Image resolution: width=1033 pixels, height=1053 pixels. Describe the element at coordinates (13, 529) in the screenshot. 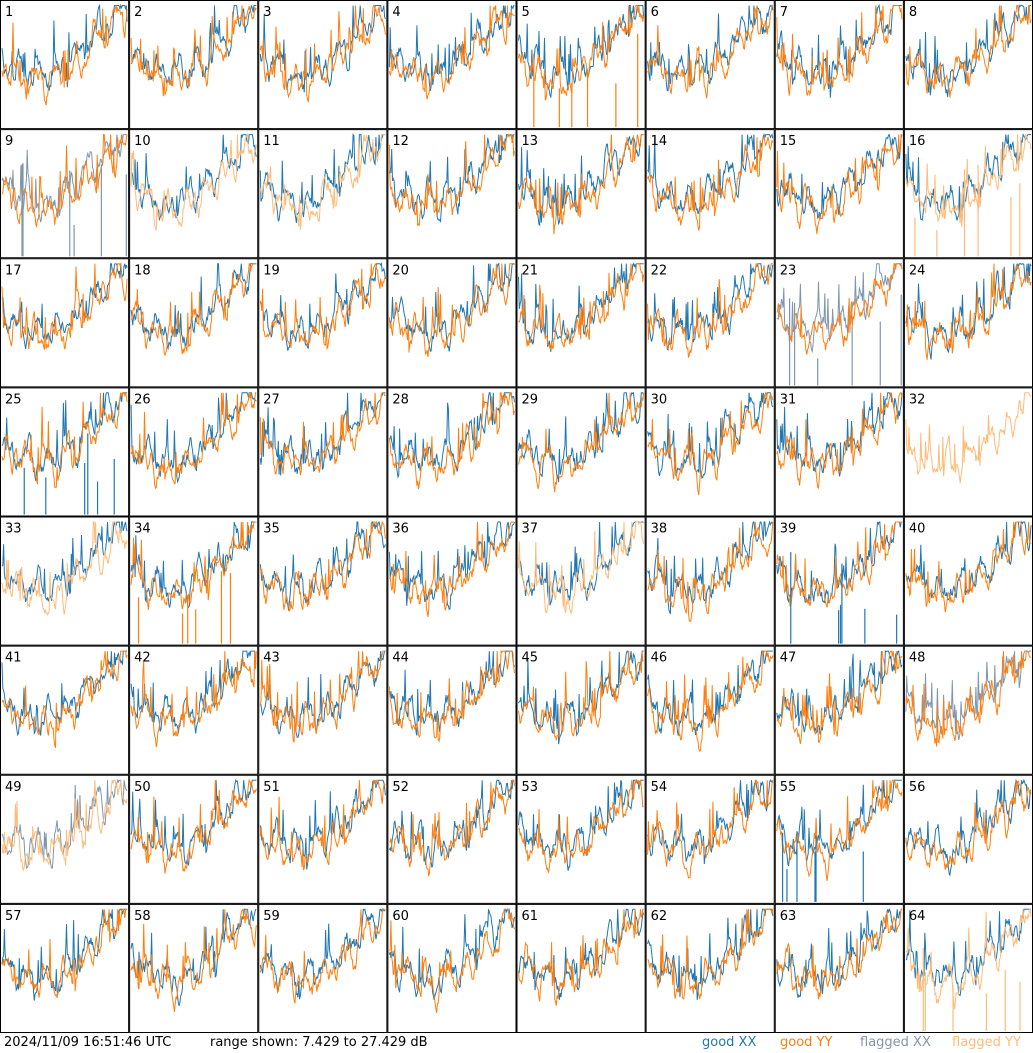

I see `panel-label: 33` at that location.